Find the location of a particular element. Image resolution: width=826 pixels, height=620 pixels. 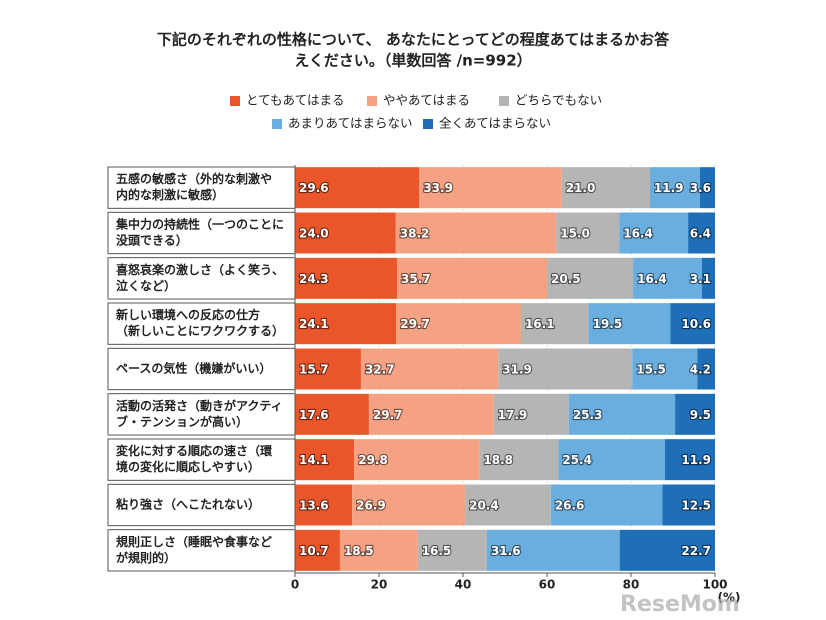

value-label: 13.6 is located at coordinates (314, 506).